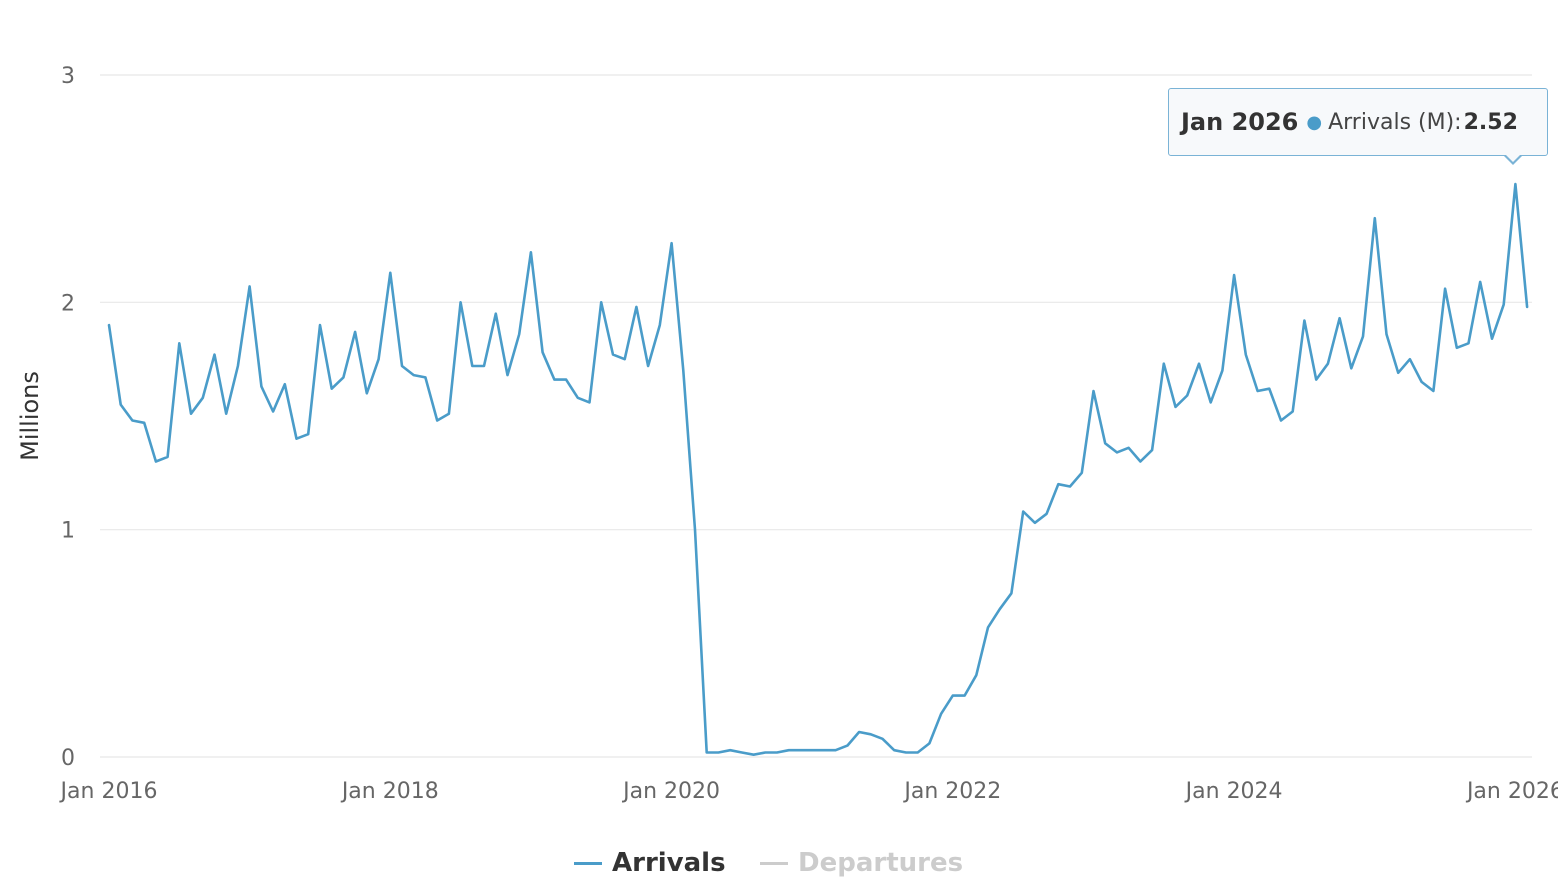  I want to click on legend-item-arrivals: Arrivals, so click(650, 863).